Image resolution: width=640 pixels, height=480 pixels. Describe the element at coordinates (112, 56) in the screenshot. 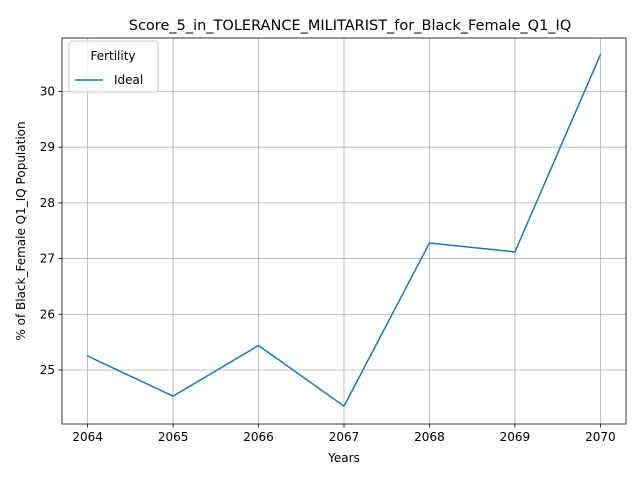

I see `legend-title: Fertility` at that location.